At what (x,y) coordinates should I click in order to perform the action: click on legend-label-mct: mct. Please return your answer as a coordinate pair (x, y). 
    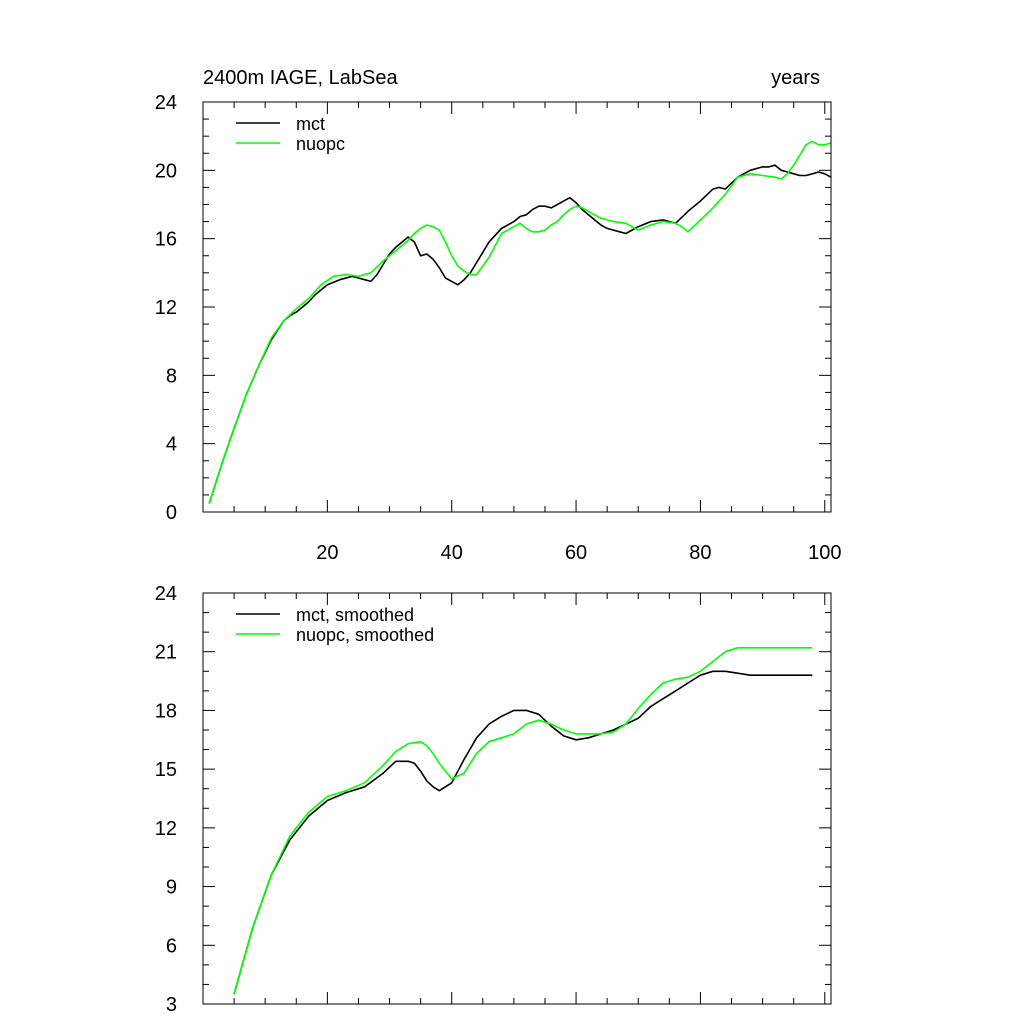
    Looking at the image, I should click on (310, 124).